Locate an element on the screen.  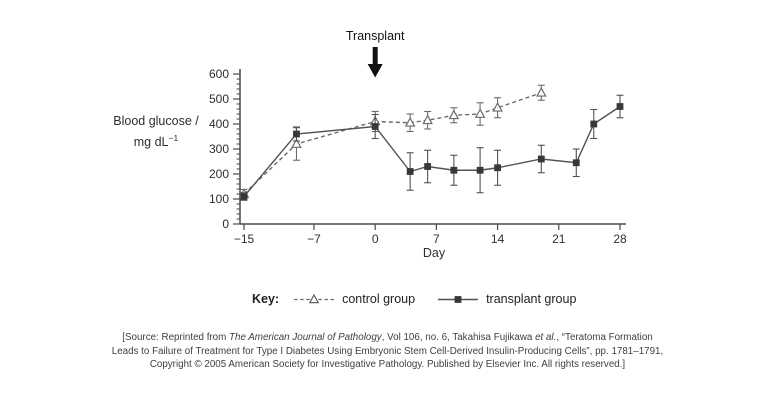
key-item-transplant: transplant group is located at coordinates (506, 299).